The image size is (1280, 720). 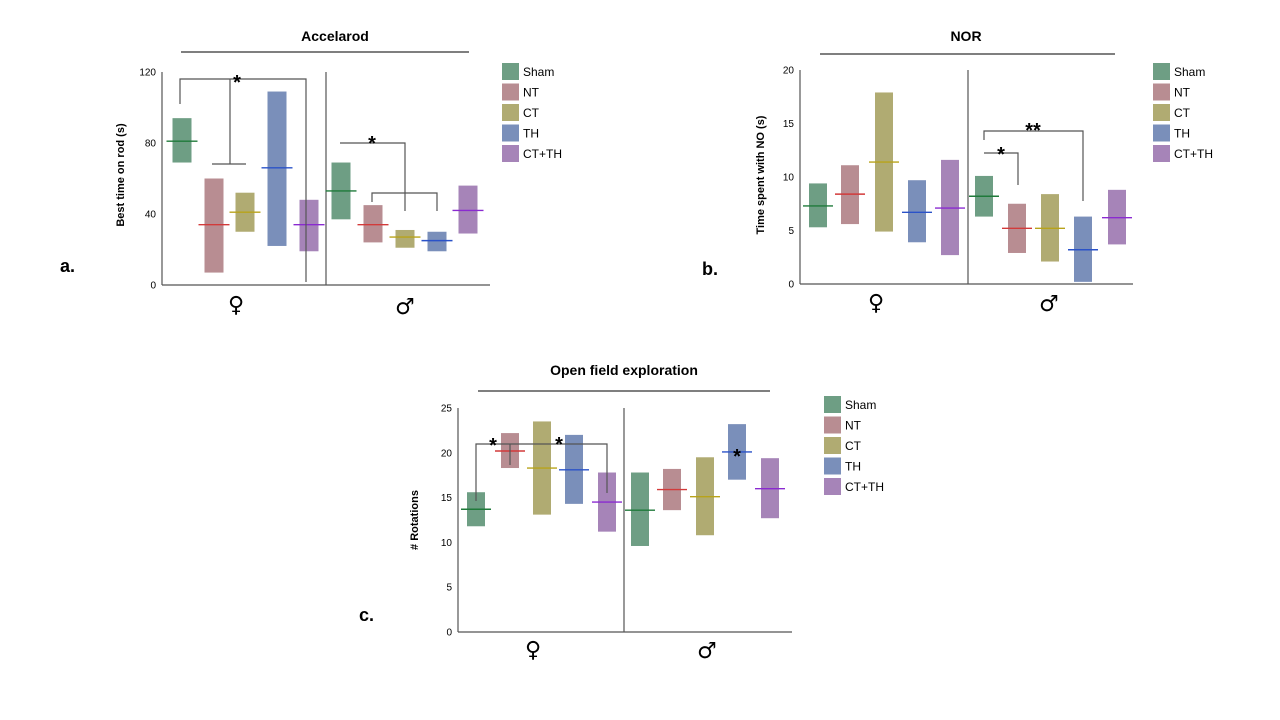 I want to click on y-tick-label: 40, so click(x=151, y=215).